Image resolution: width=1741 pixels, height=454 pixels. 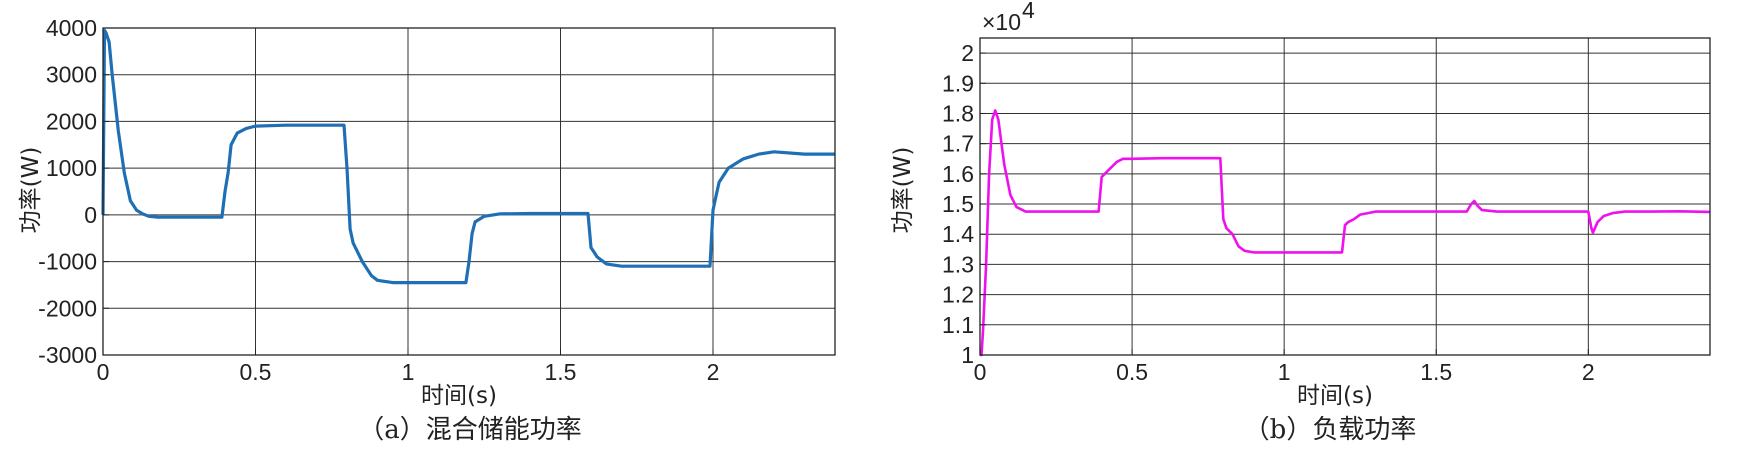 What do you see at coordinates (71, 75) in the screenshot?
I see `y-tick-label: 3000` at bounding box center [71, 75].